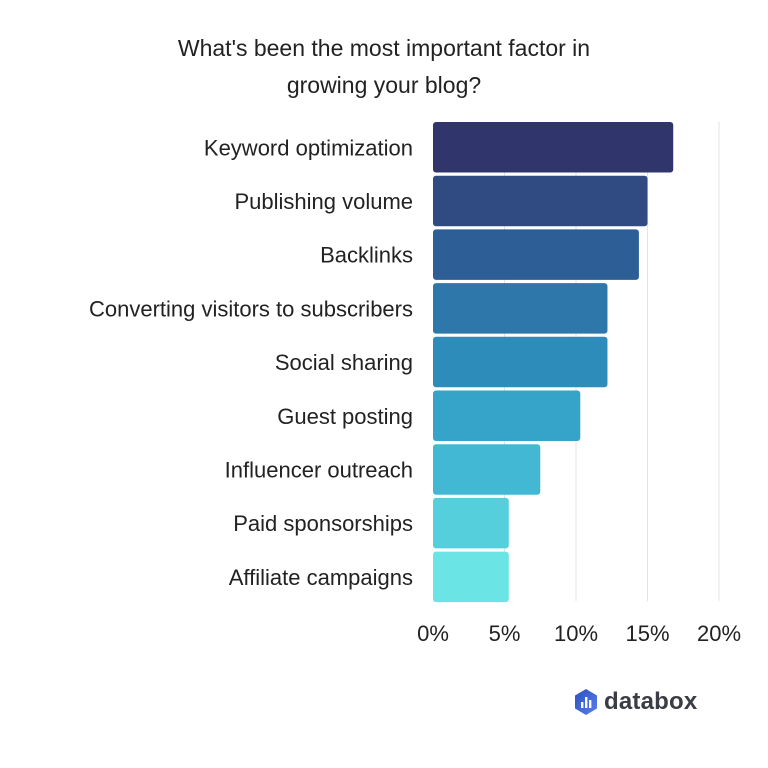  What do you see at coordinates (345, 416) in the screenshot?
I see `category-label: Guest posting` at bounding box center [345, 416].